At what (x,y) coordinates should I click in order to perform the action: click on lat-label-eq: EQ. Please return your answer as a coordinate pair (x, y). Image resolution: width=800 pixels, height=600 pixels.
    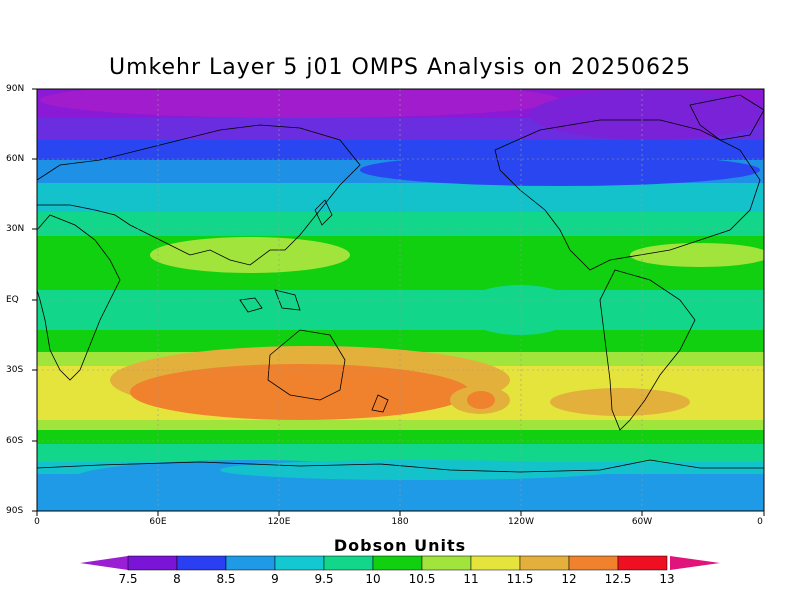
    Looking at the image, I should click on (12, 300).